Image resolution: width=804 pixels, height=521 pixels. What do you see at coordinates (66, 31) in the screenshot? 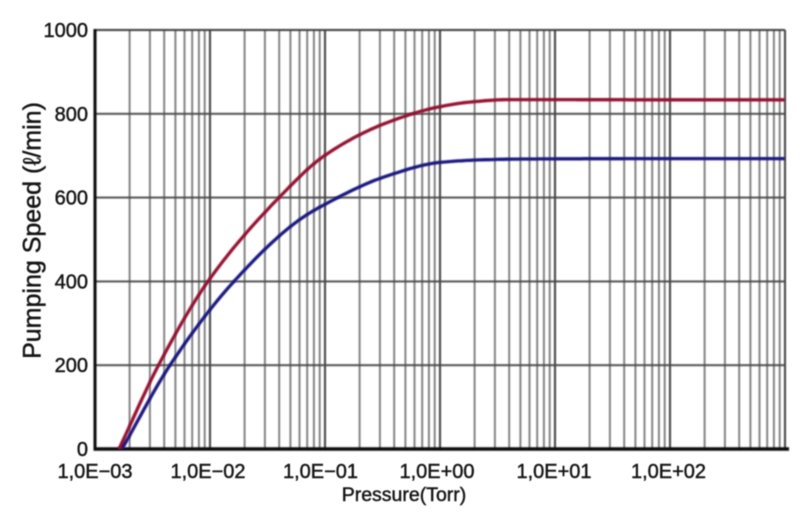
I see `svg-text: 1000` at bounding box center [66, 31].